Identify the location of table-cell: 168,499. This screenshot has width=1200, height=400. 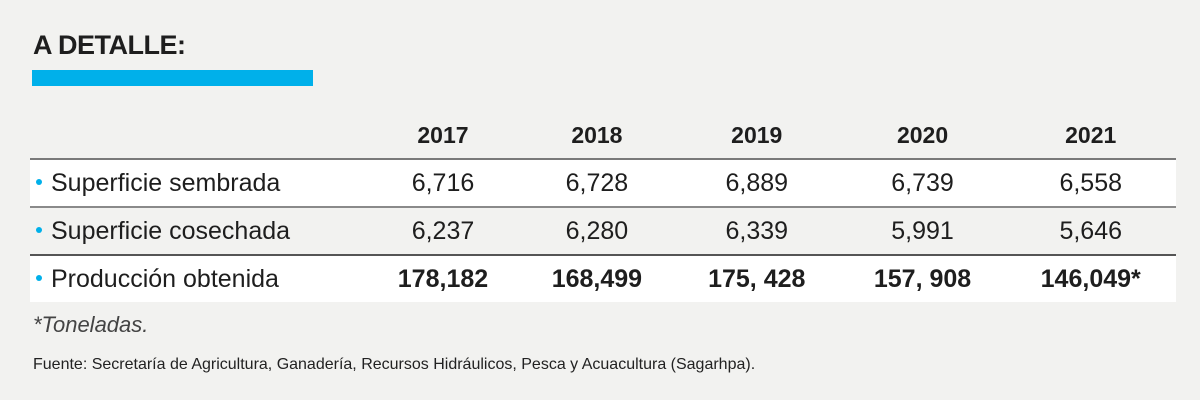
(596, 278).